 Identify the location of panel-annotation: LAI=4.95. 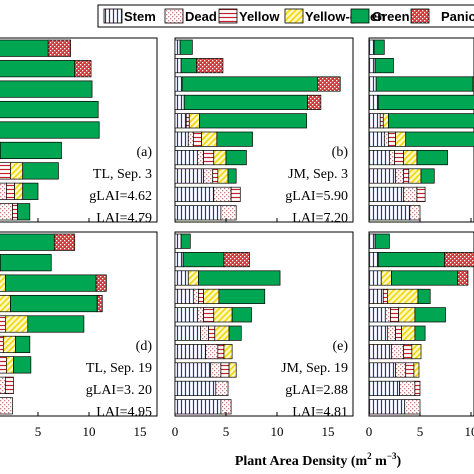
(124, 412).